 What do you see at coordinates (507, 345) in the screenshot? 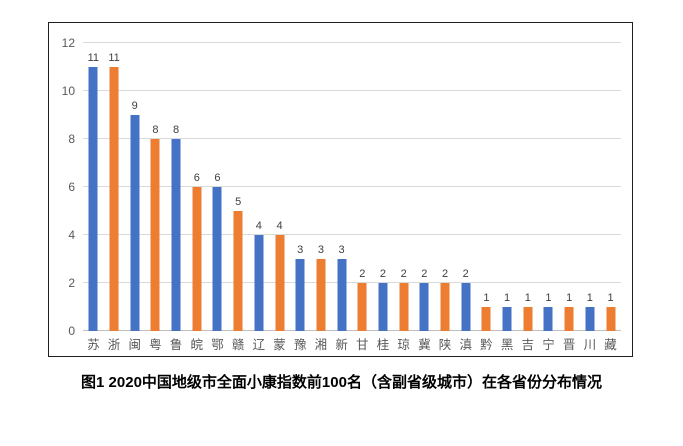
I see `x-category-label: 黑` at bounding box center [507, 345].